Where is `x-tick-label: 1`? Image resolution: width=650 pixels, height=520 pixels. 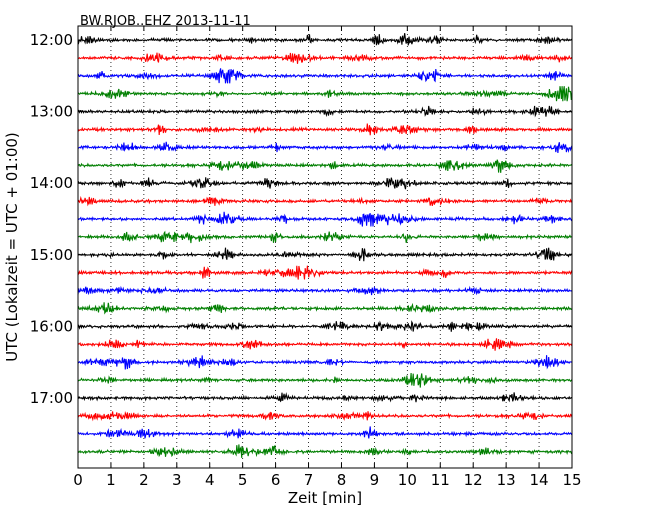
x-tick-label: 1 is located at coordinates (111, 480).